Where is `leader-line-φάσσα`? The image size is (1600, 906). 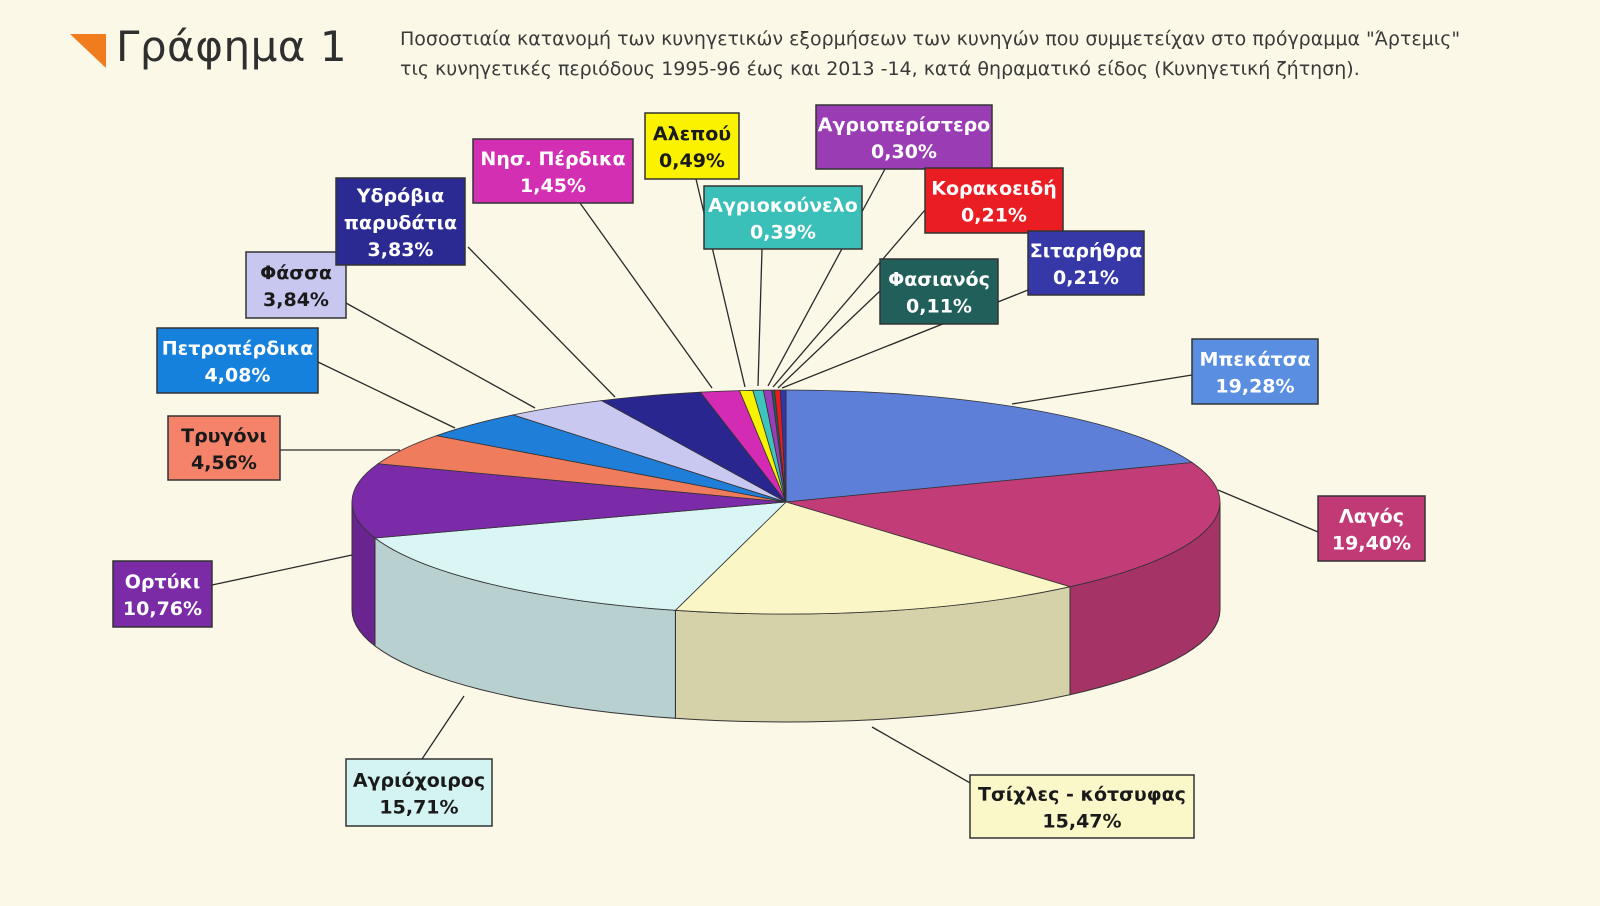 leader-line-φάσσα is located at coordinates (440, 355).